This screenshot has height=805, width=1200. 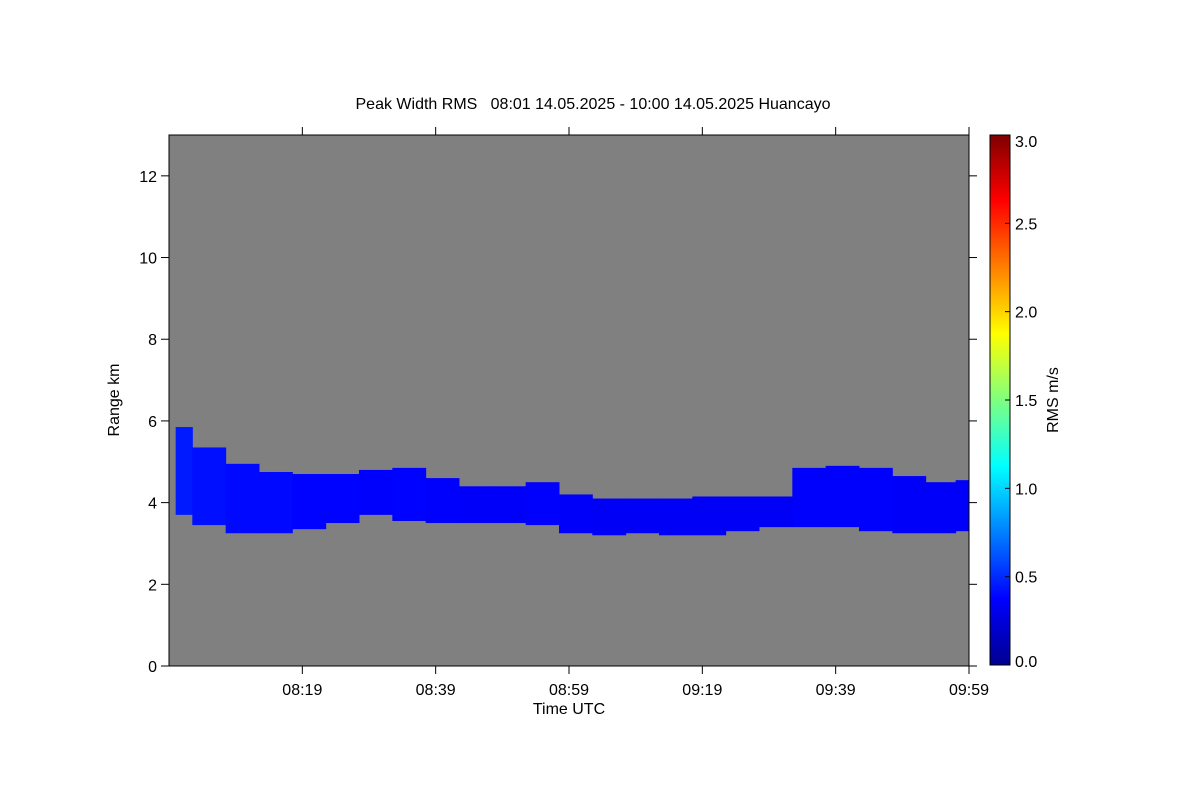 I want to click on x-tick-label: 08:19, so click(x=302, y=690).